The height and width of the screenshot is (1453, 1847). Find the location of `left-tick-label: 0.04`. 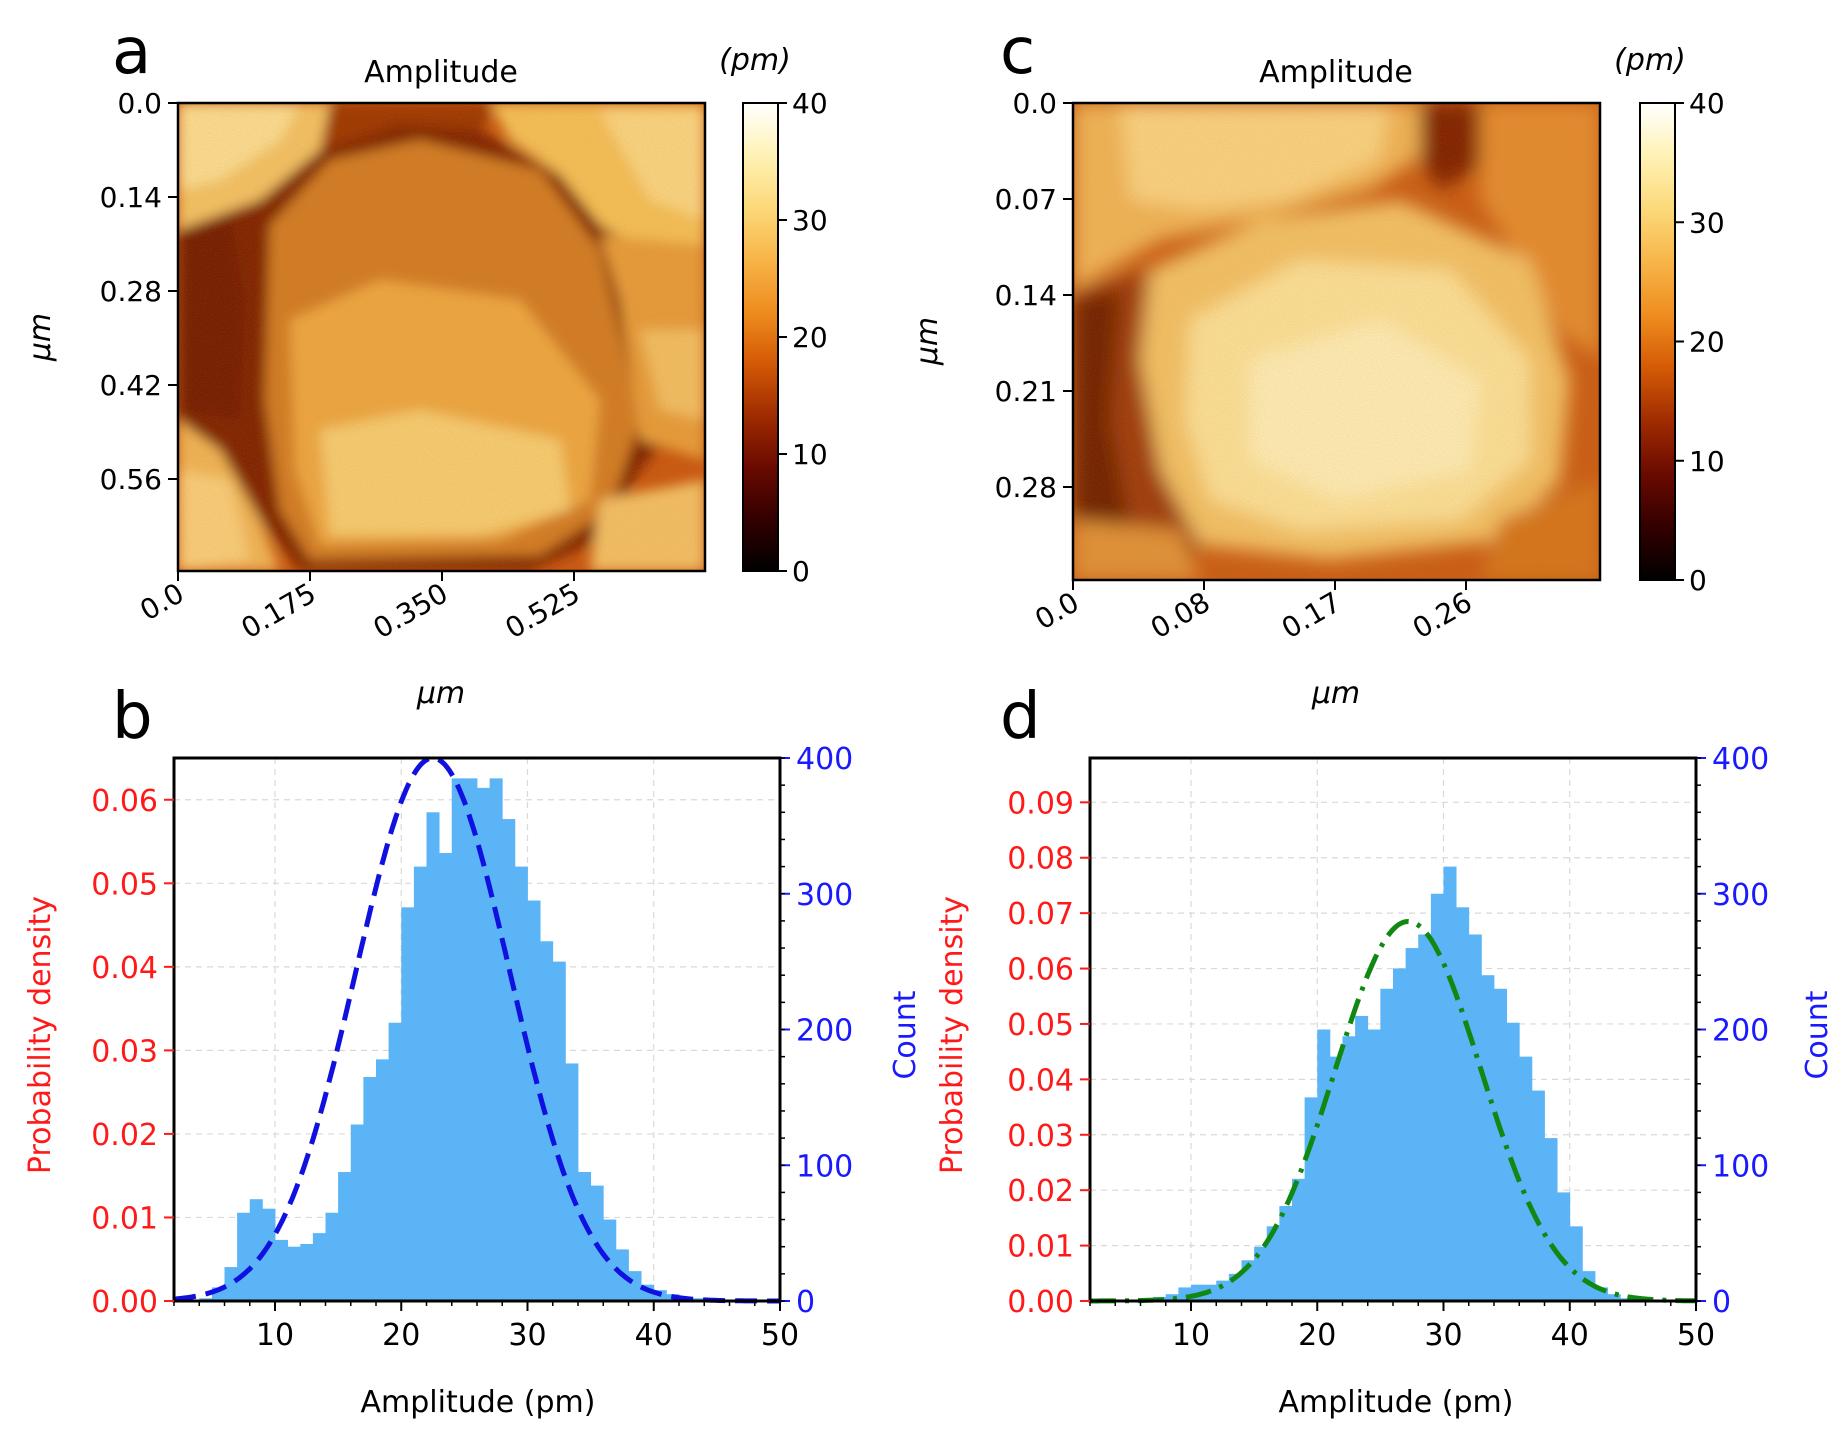

left-tick-label: 0.04 is located at coordinates (1040, 1080).